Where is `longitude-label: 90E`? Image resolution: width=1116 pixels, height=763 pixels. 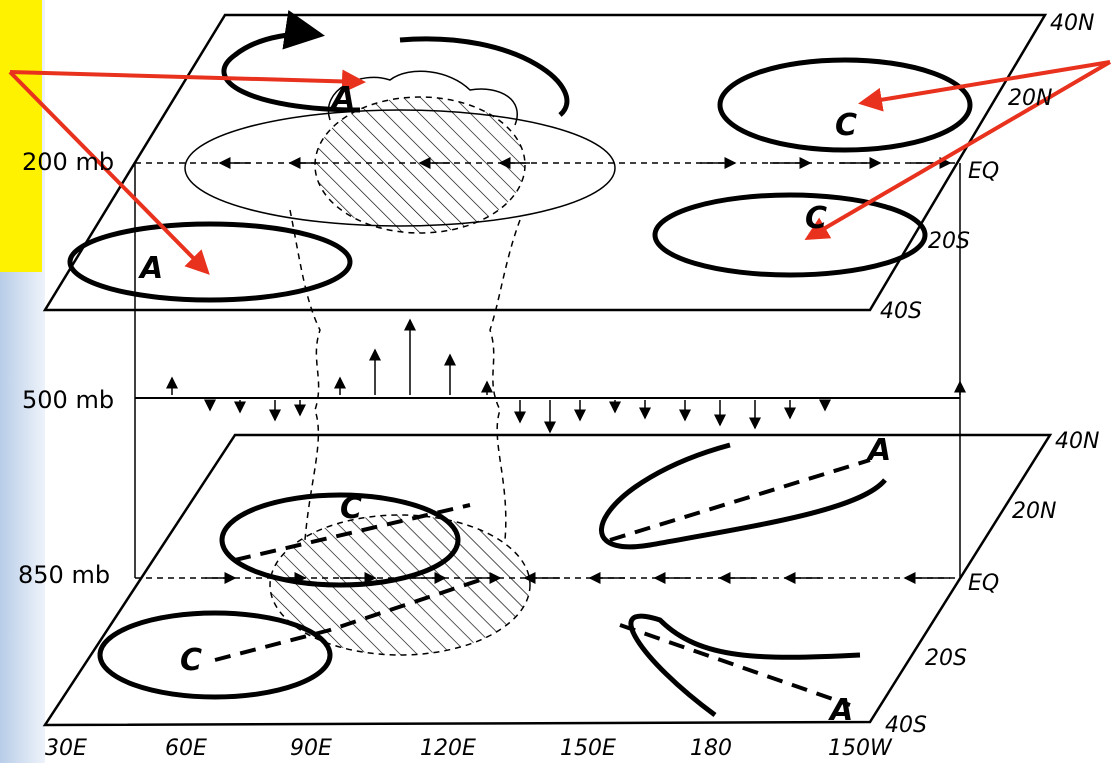 longitude-label: 90E is located at coordinates (311, 748).